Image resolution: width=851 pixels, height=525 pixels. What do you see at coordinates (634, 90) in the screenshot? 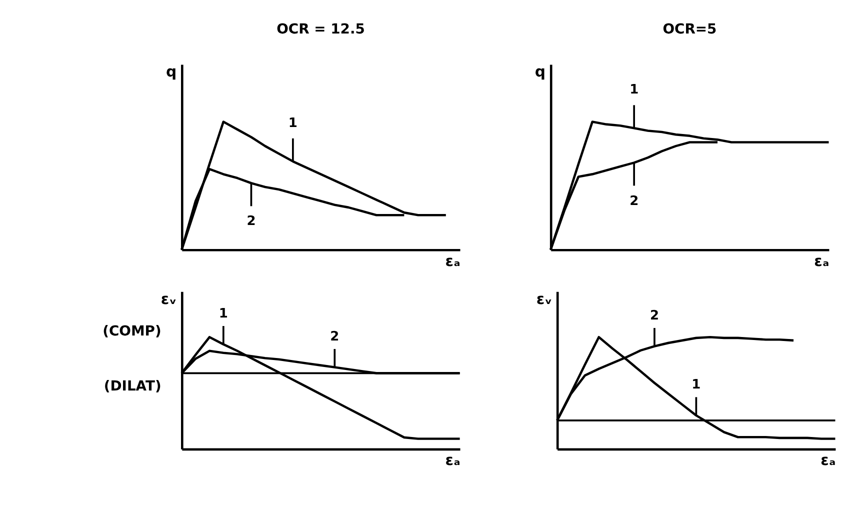
I see `text: 1` at bounding box center [634, 90].